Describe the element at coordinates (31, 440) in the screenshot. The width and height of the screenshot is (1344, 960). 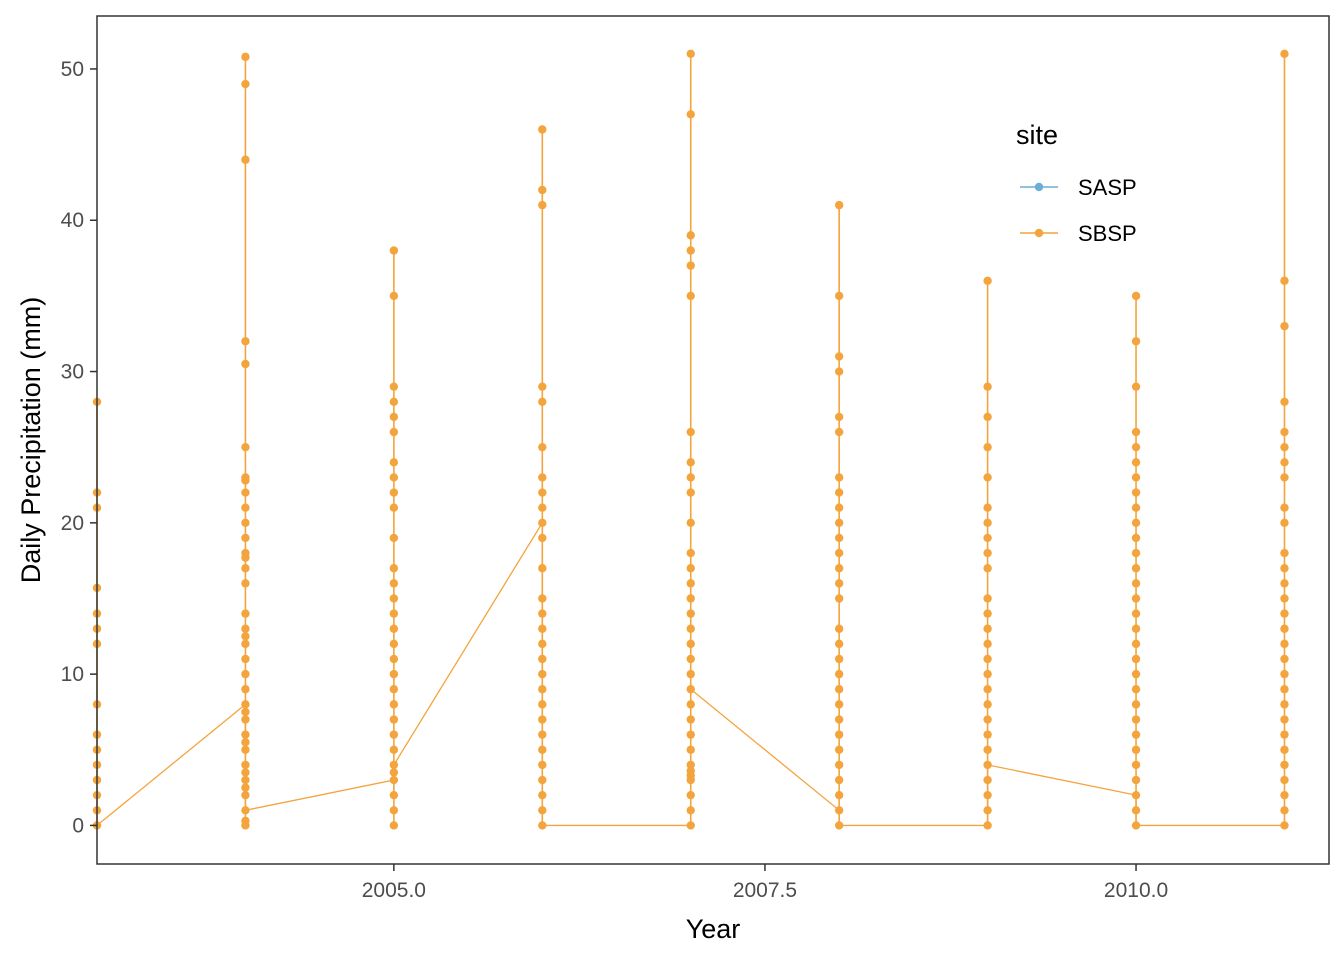
I see `y-axis-title: Daily Precipitation (mm)` at that location.